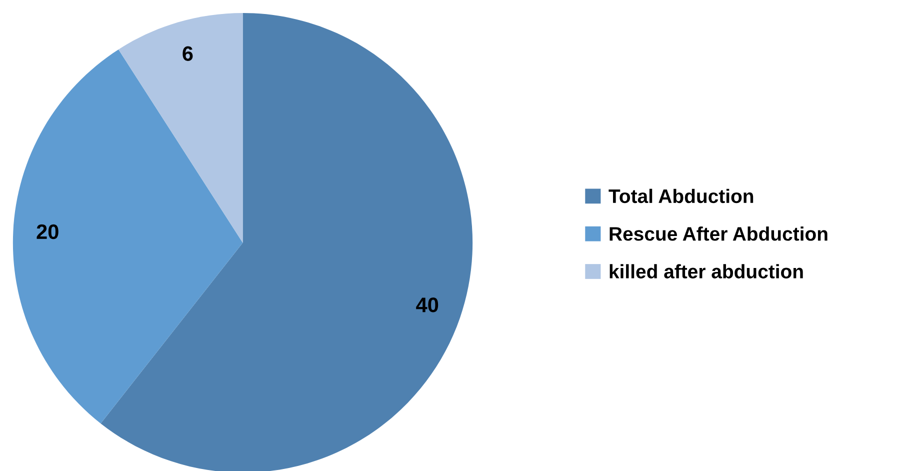  What do you see at coordinates (681, 196) in the screenshot?
I see `legend-label: Total Abduction` at bounding box center [681, 196].